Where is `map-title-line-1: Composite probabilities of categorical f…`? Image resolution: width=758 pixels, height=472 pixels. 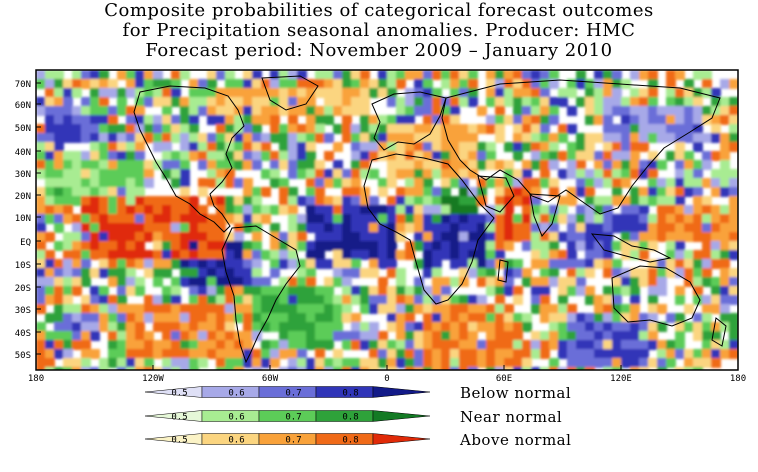 map-title-line-1: Composite probabilities of categorical f… is located at coordinates (379, 10).